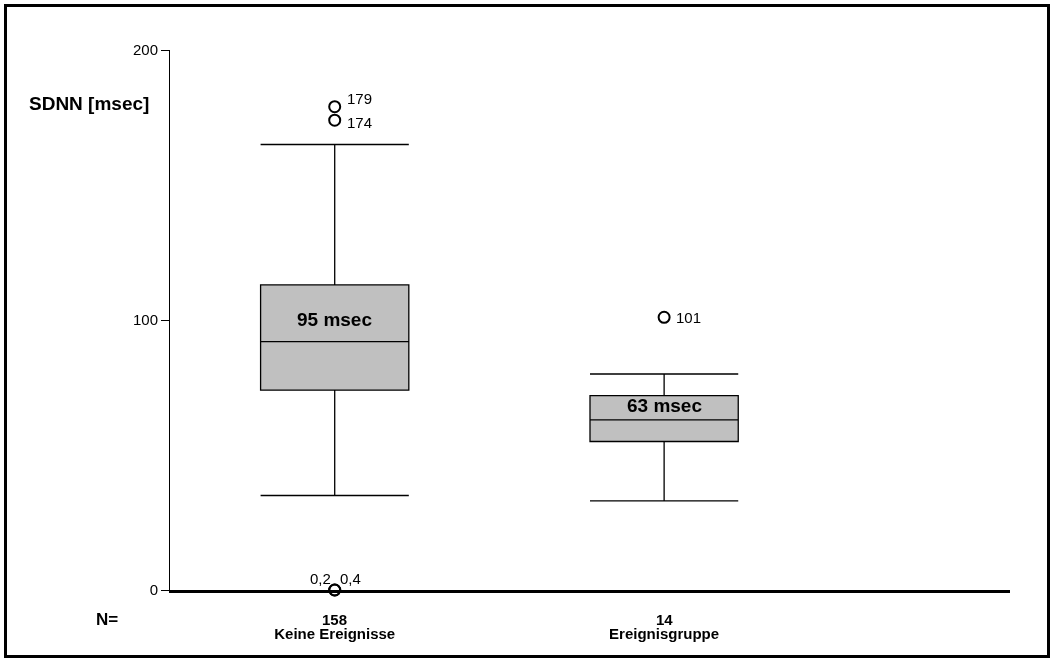 Image resolution: width=1058 pixels, height=666 pixels. What do you see at coordinates (689, 317) in the screenshot?
I see `annotation: 101` at bounding box center [689, 317].